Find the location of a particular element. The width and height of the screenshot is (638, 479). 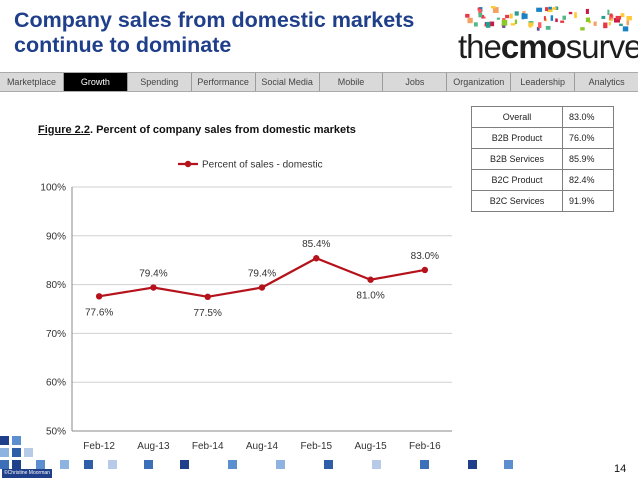

x-tick-label: Feb-14 is located at coordinates (208, 446).